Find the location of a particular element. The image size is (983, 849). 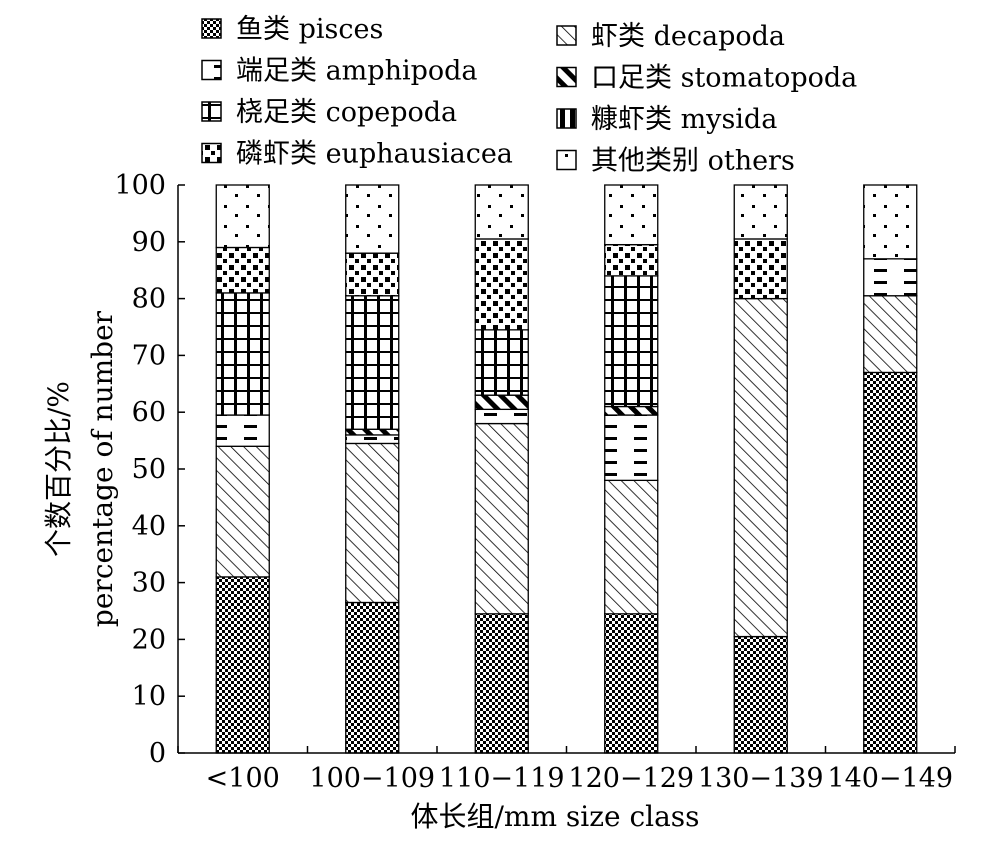

legend-label: 糠虾类 mysida is located at coordinates (684, 119).